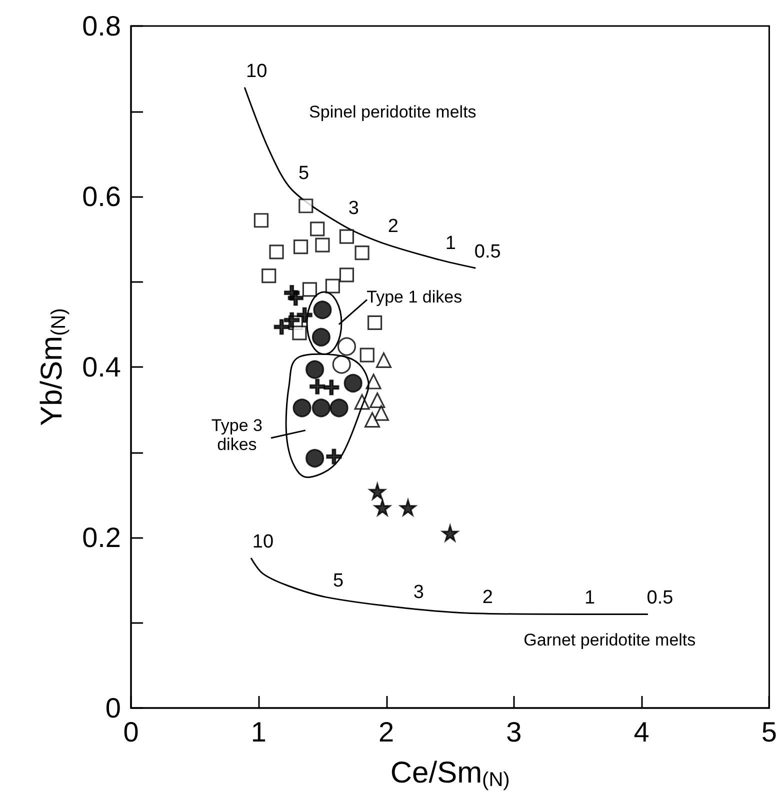 The width and height of the screenshot is (780, 809). What do you see at coordinates (101, 196) in the screenshot?
I see `y-tick-label: 0.6` at bounding box center [101, 196].